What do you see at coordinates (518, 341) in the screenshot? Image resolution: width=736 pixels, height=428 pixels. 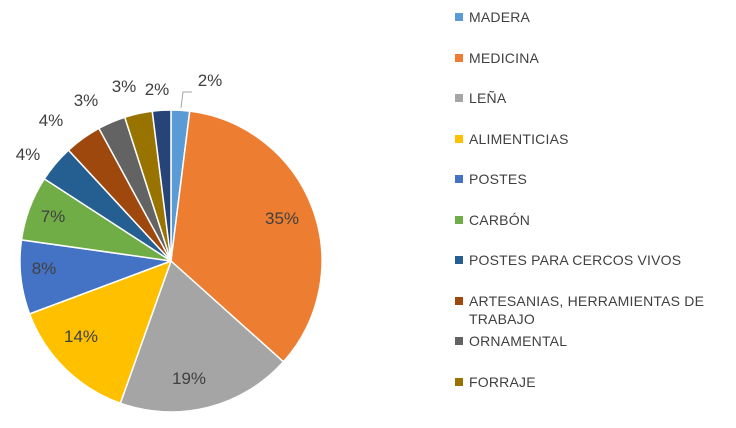 I see `legend-label: ORNAMENTAL` at bounding box center [518, 341].